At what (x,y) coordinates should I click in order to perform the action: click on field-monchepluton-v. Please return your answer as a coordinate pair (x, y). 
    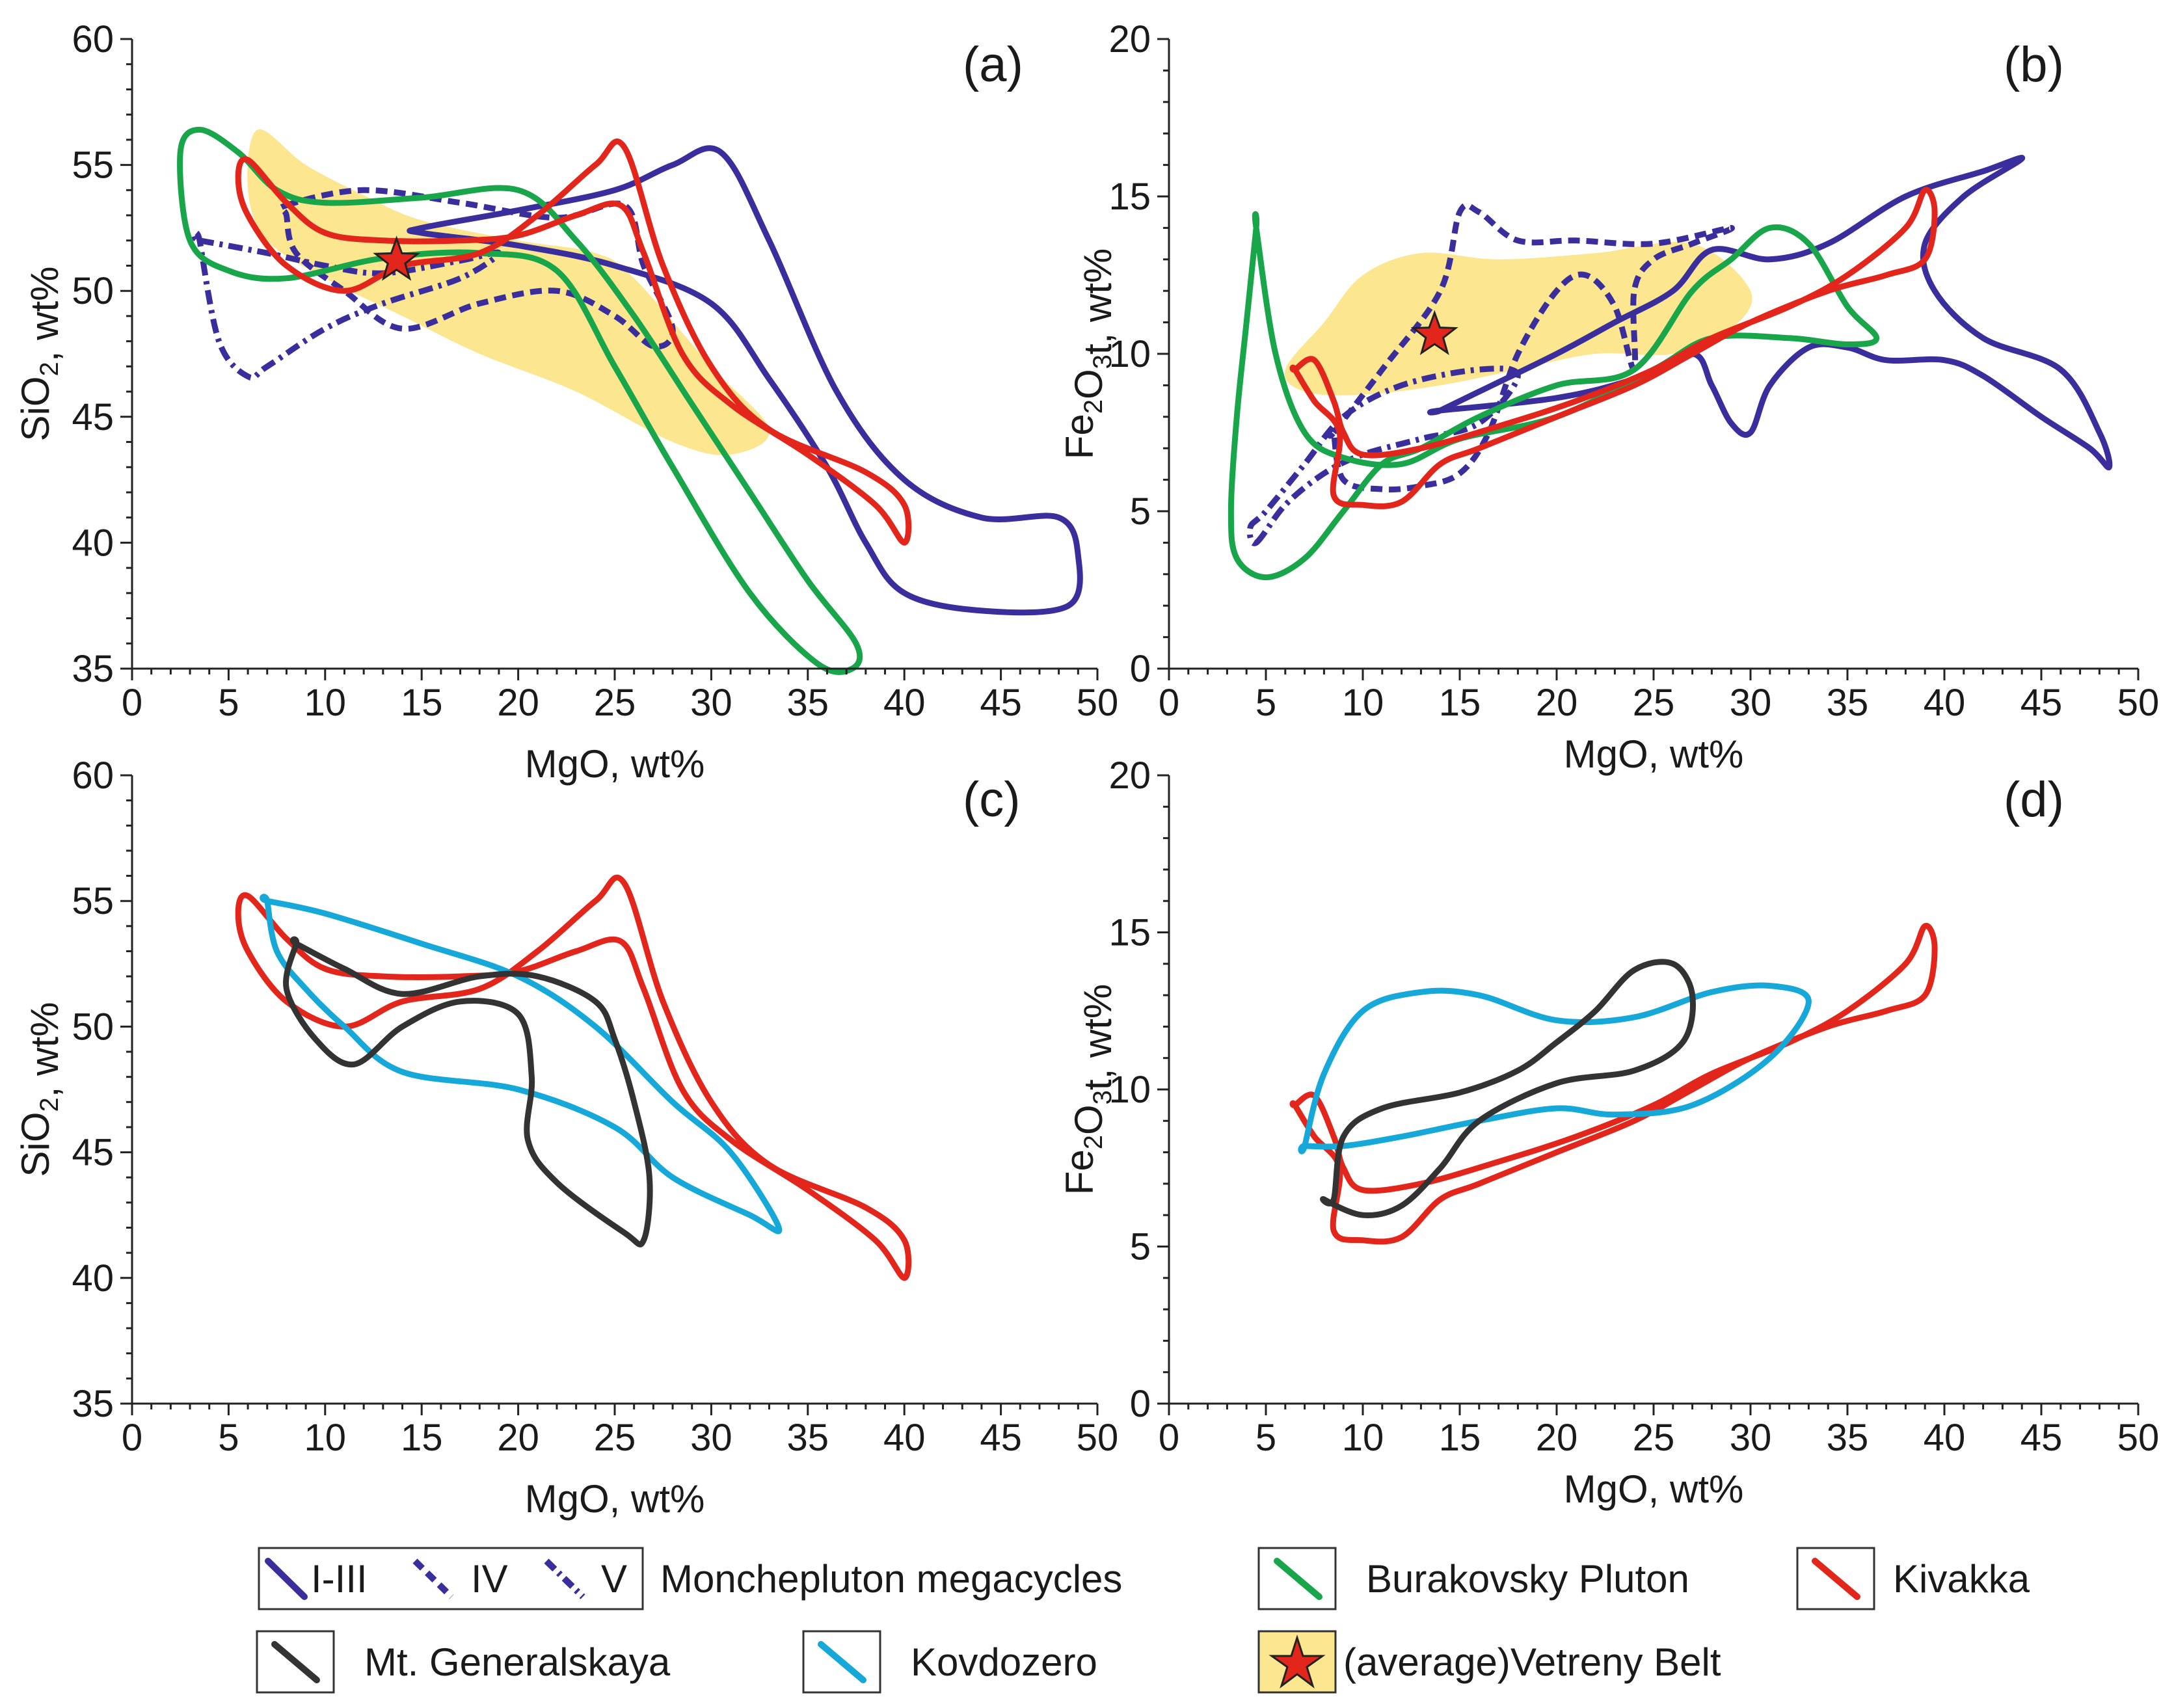
    Looking at the image, I should click on (346, 305).